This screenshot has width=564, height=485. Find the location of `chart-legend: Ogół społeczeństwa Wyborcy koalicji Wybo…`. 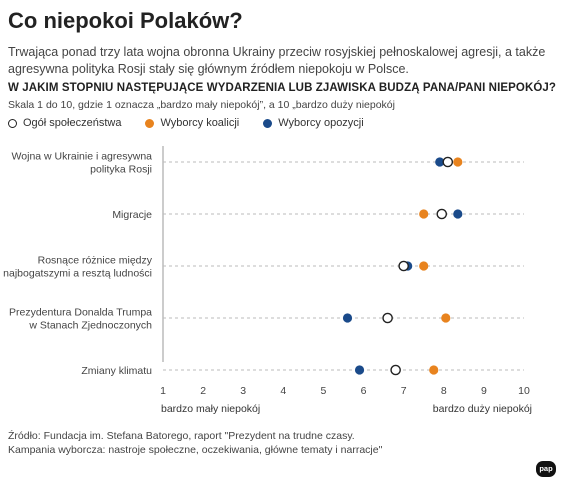

chart-legend: Ogół społeczeństwa Wyborcy koalicji Wybo… is located at coordinates (198, 123).